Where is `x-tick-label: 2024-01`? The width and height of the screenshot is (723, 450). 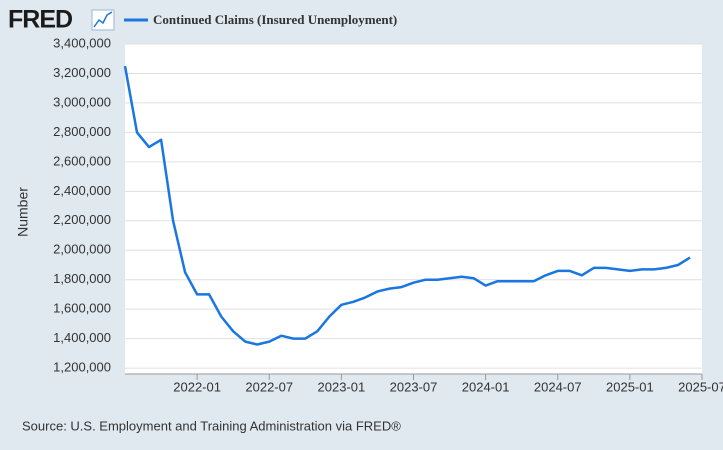 x-tick-label: 2024-01 is located at coordinates (486, 386).